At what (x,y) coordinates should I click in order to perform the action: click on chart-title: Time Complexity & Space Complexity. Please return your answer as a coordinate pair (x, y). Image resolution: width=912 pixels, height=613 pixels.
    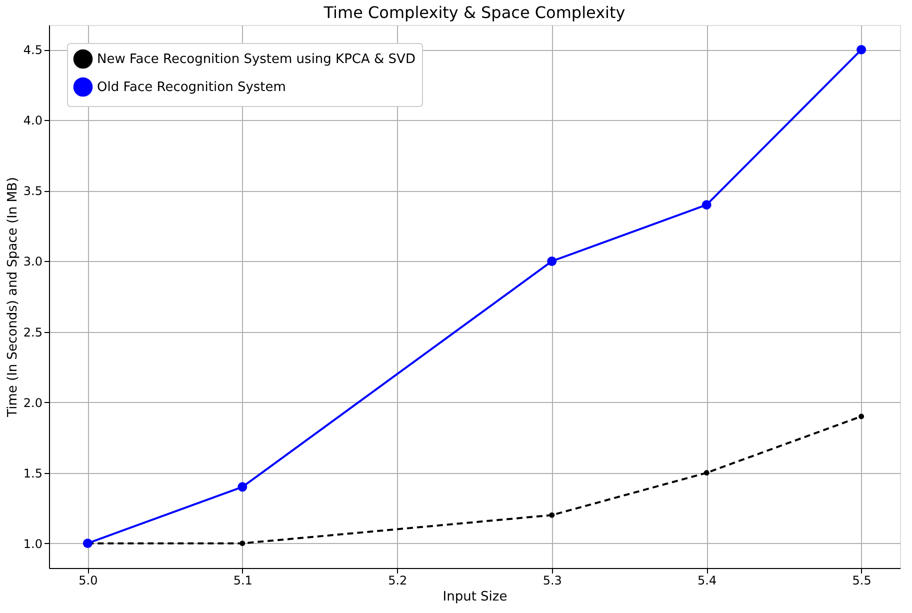
    Looking at the image, I should click on (474, 12).